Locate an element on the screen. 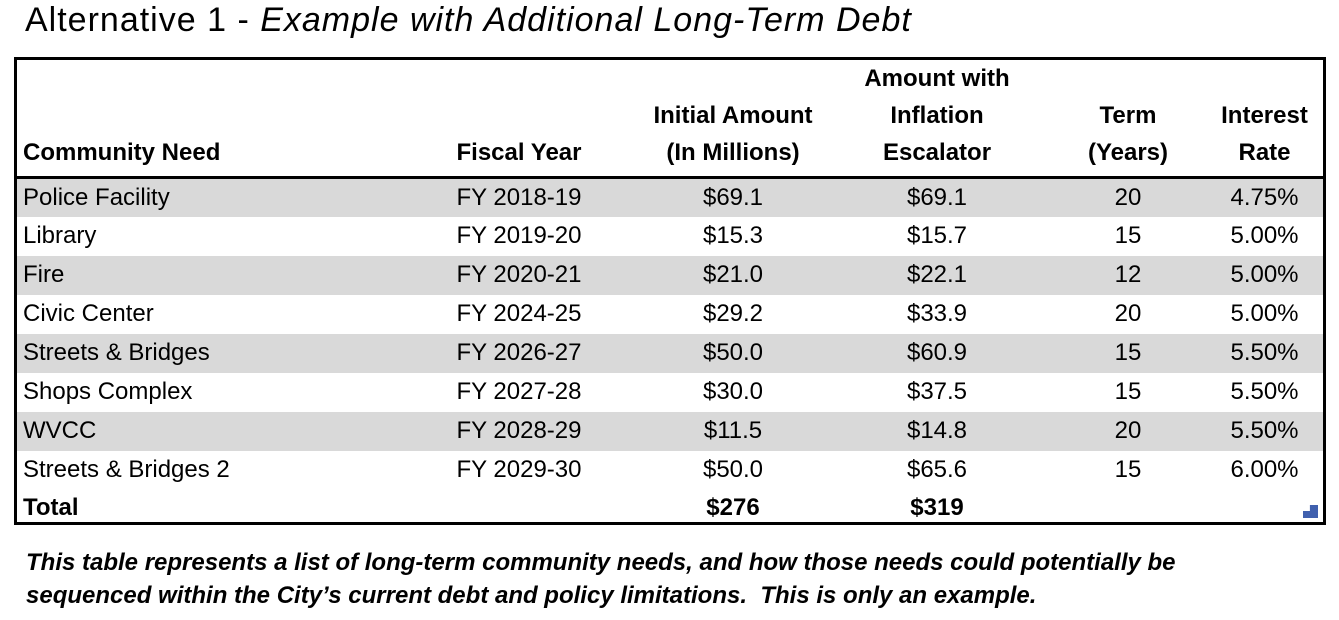 This screenshot has height=620, width=1339. cell-fiscal-year: FY 2028-29 is located at coordinates (519, 431).